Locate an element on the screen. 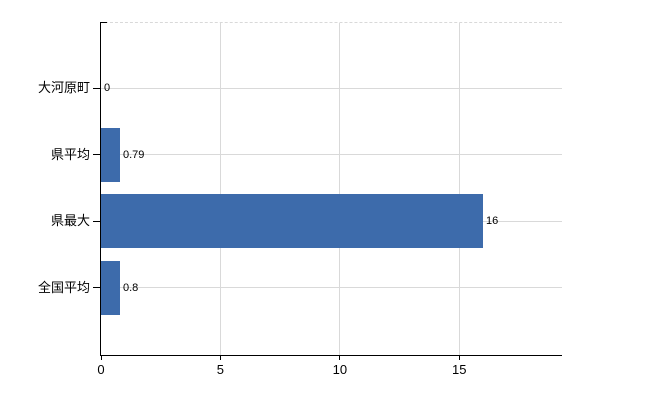 This screenshot has height=400, width=650. value-label: 16 is located at coordinates (492, 221).